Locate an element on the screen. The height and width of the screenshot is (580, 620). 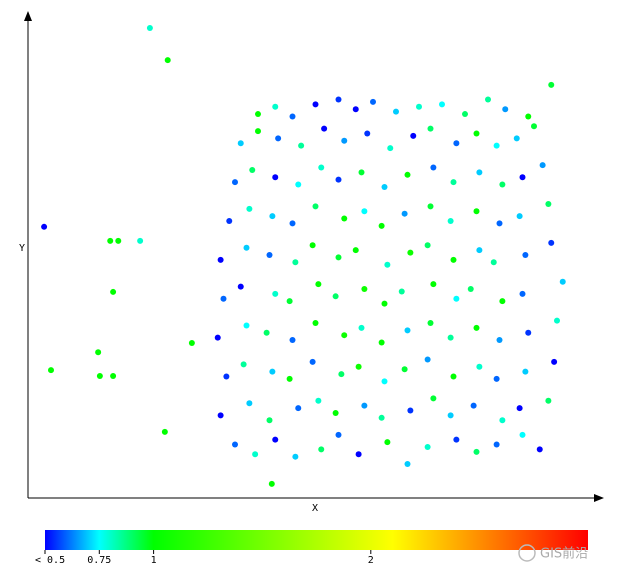
watermark: GIS前沿 is located at coordinates (564, 554).